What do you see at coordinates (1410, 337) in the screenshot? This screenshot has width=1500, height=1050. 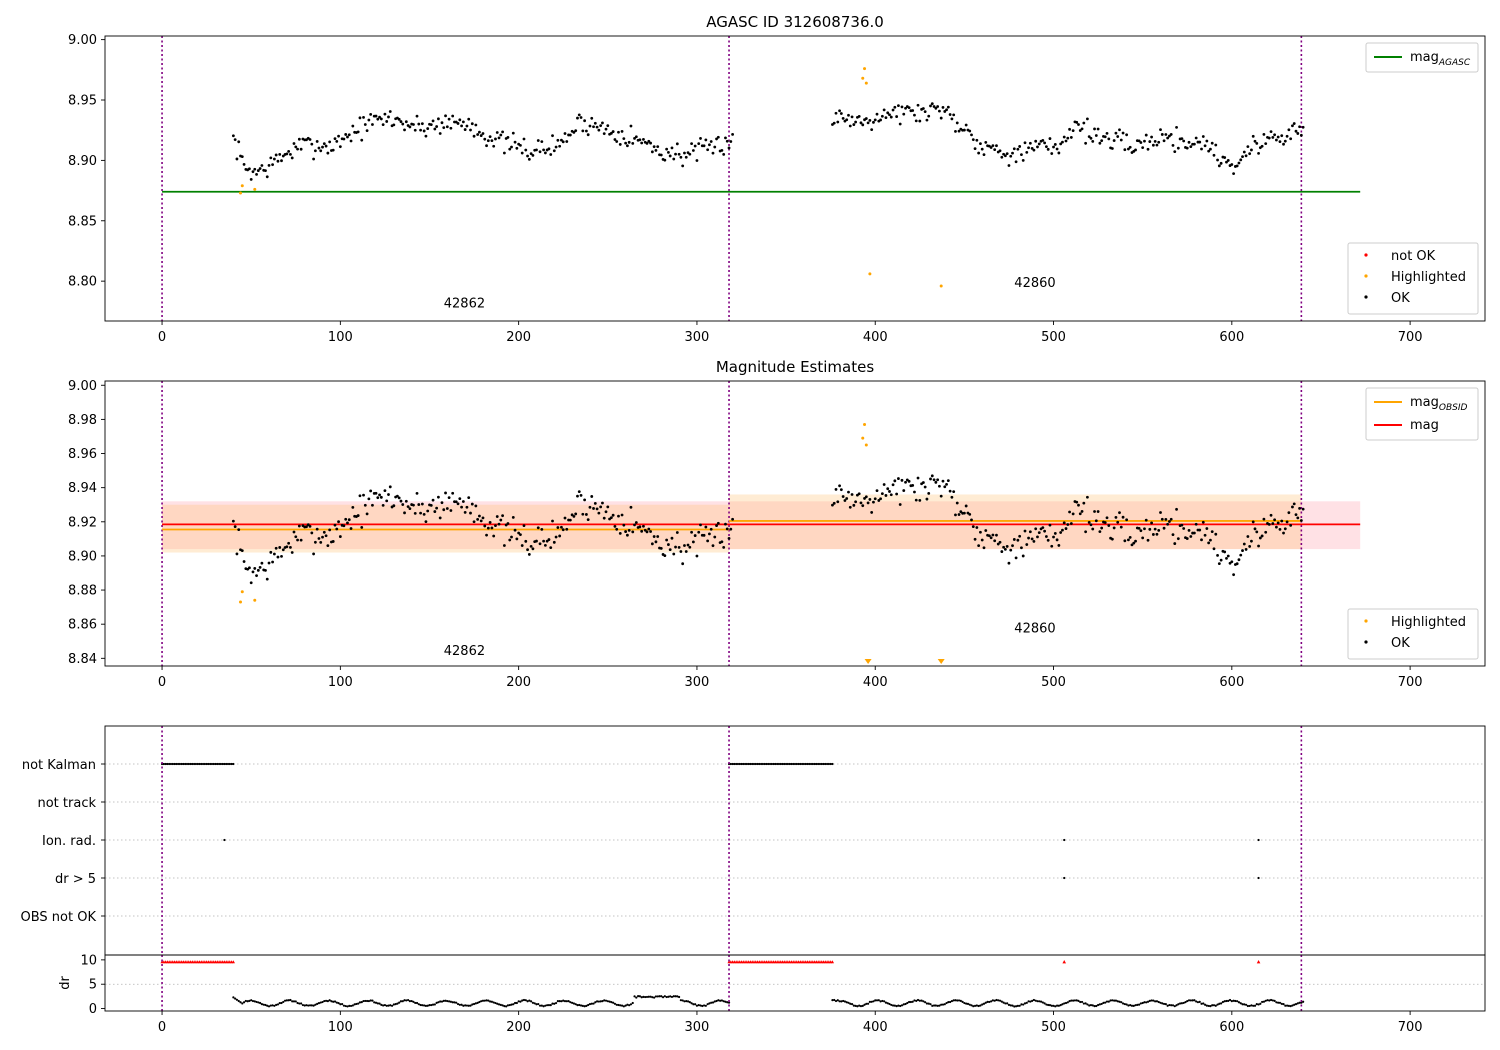 I see `x-tick-label: 700` at bounding box center [1410, 337].